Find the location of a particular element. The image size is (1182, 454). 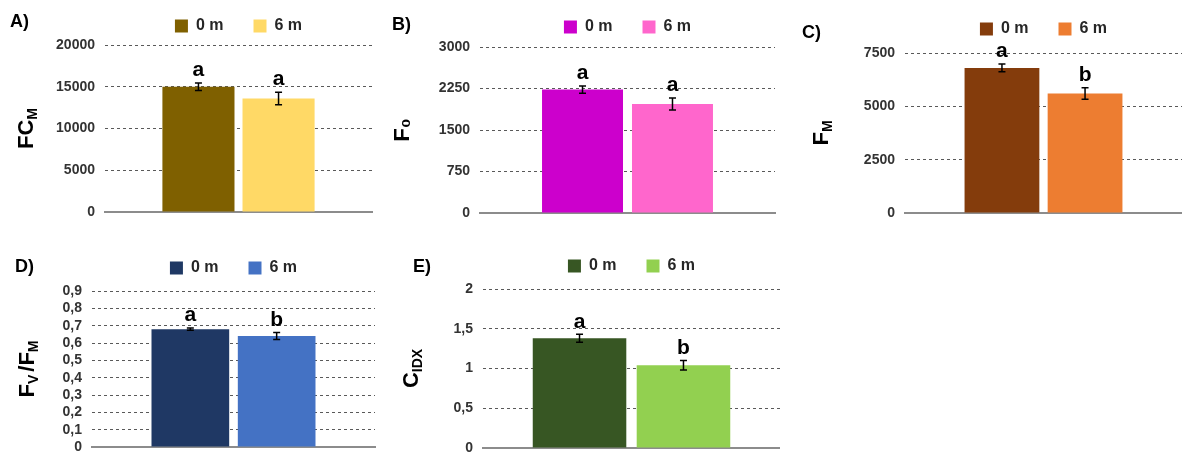

y-tick-label: 0,3 is located at coordinates (72, 393).